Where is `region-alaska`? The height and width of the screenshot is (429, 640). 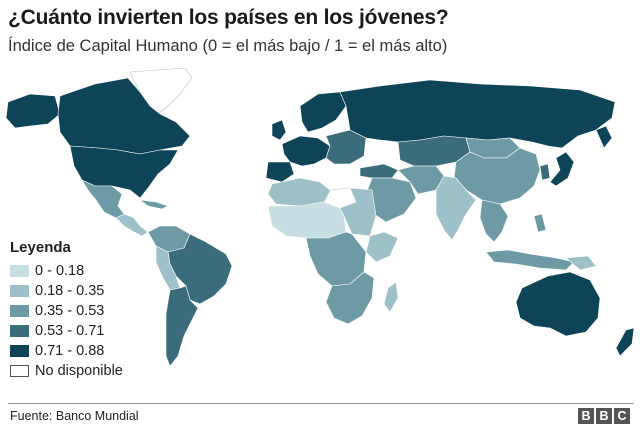 region-alaska is located at coordinates (33, 111).